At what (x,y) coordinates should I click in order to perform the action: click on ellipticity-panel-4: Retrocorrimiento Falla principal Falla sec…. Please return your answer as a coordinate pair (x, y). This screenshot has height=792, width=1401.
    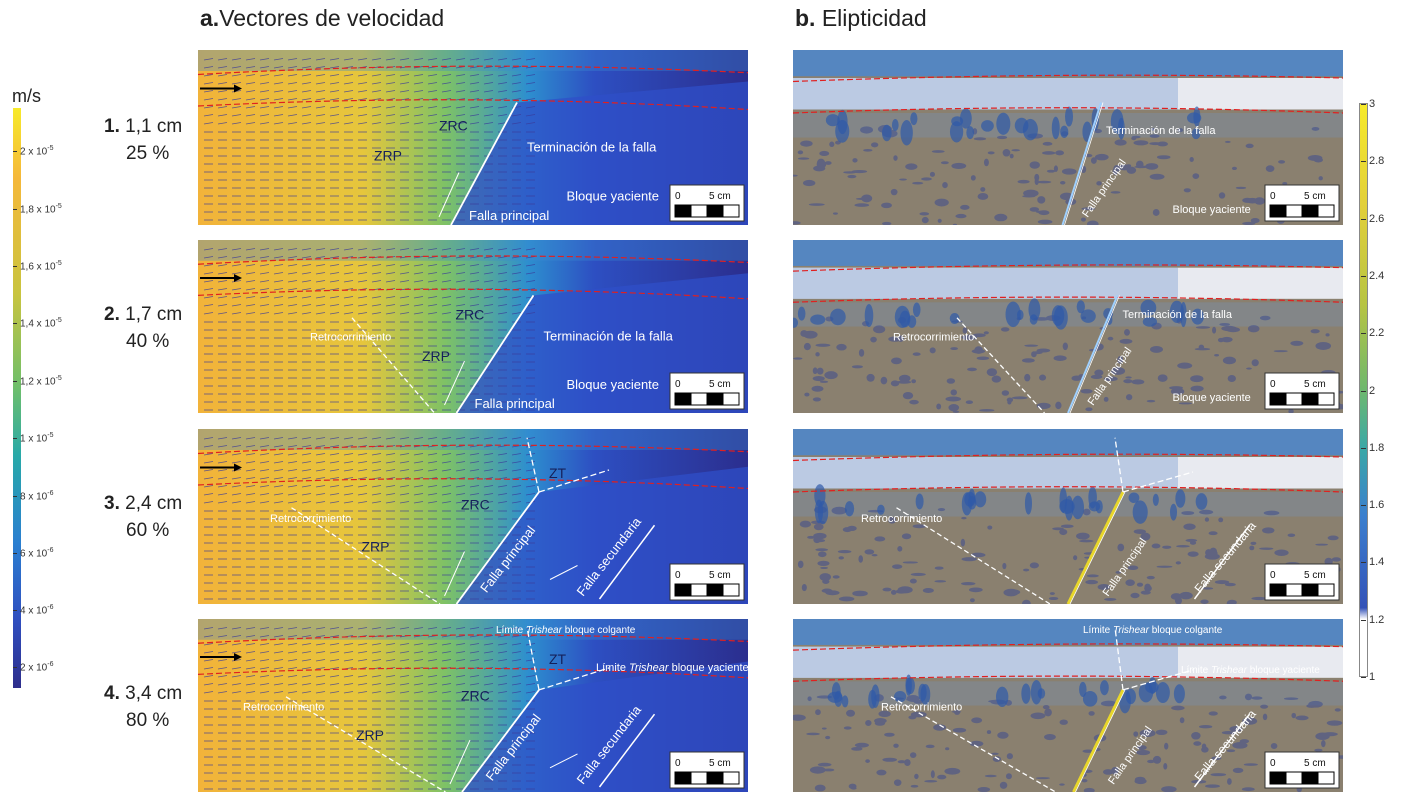
    Looking at the image, I should click on (1068, 705).